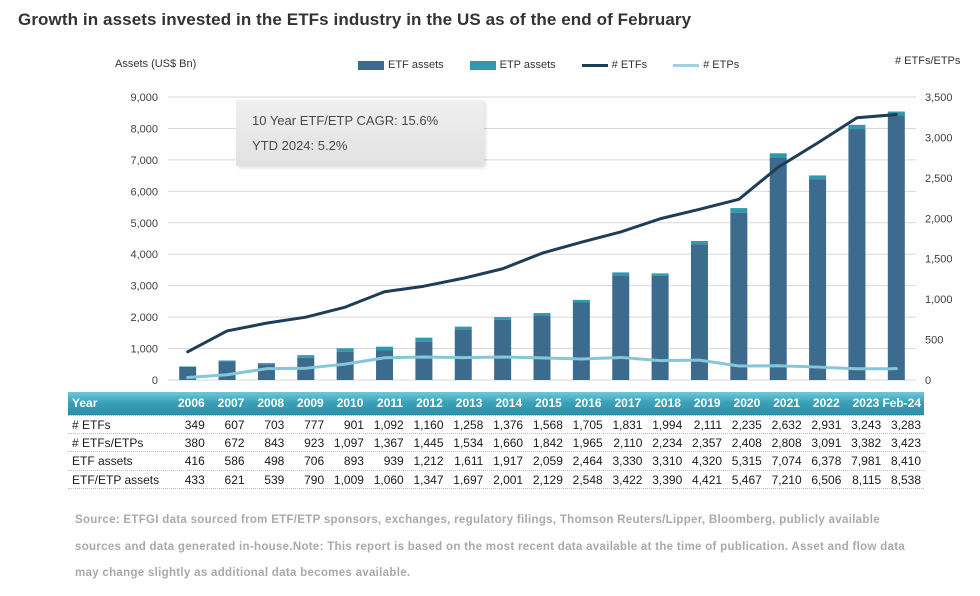 Image resolution: width=980 pixels, height=596 pixels. Describe the element at coordinates (144, 350) in the screenshot. I see `left-axis-tick: 1,000` at that location.